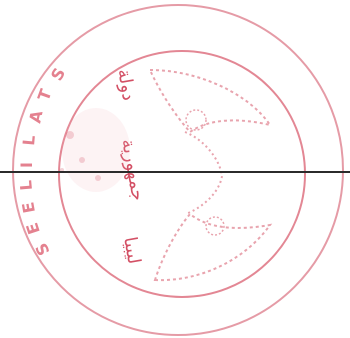 Image resolution: width=350 pixels, height=338 pixels. What do you see at coordinates (26, 165) in the screenshot?
I see `svg-text: I` at bounding box center [26, 165].